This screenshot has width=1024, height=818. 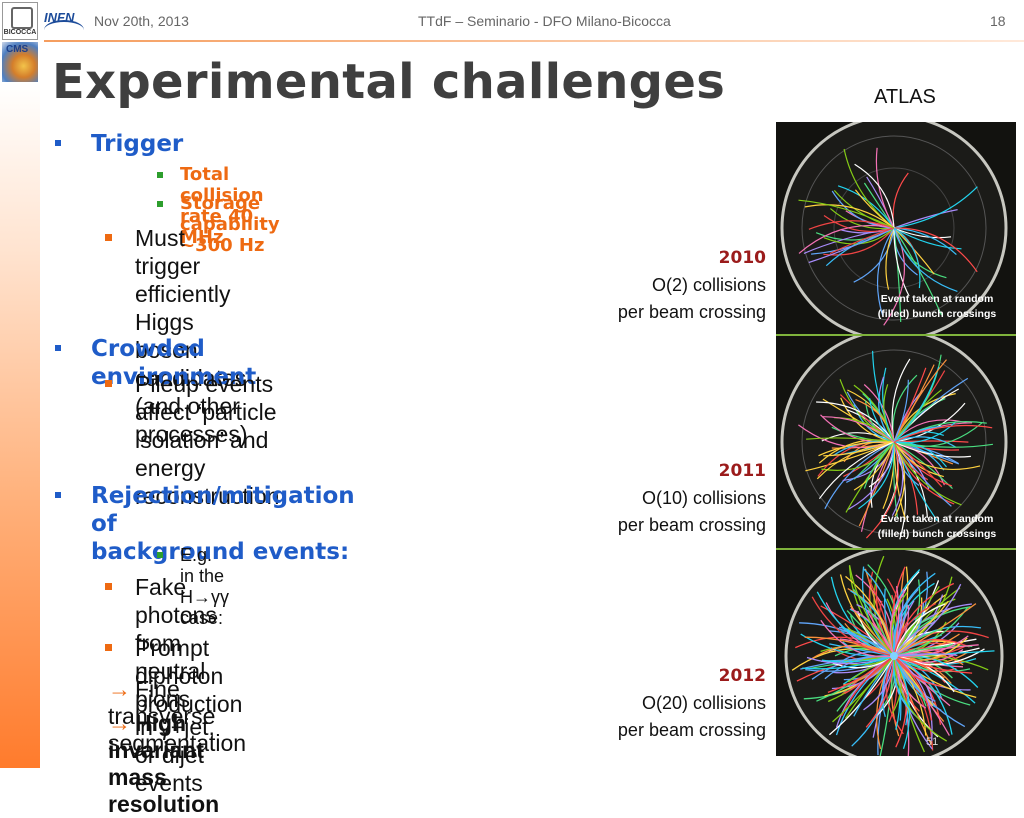 What do you see at coordinates (189, 676) in the screenshot?
I see `bullet-text: Prompt diphoton production` at bounding box center [189, 676].